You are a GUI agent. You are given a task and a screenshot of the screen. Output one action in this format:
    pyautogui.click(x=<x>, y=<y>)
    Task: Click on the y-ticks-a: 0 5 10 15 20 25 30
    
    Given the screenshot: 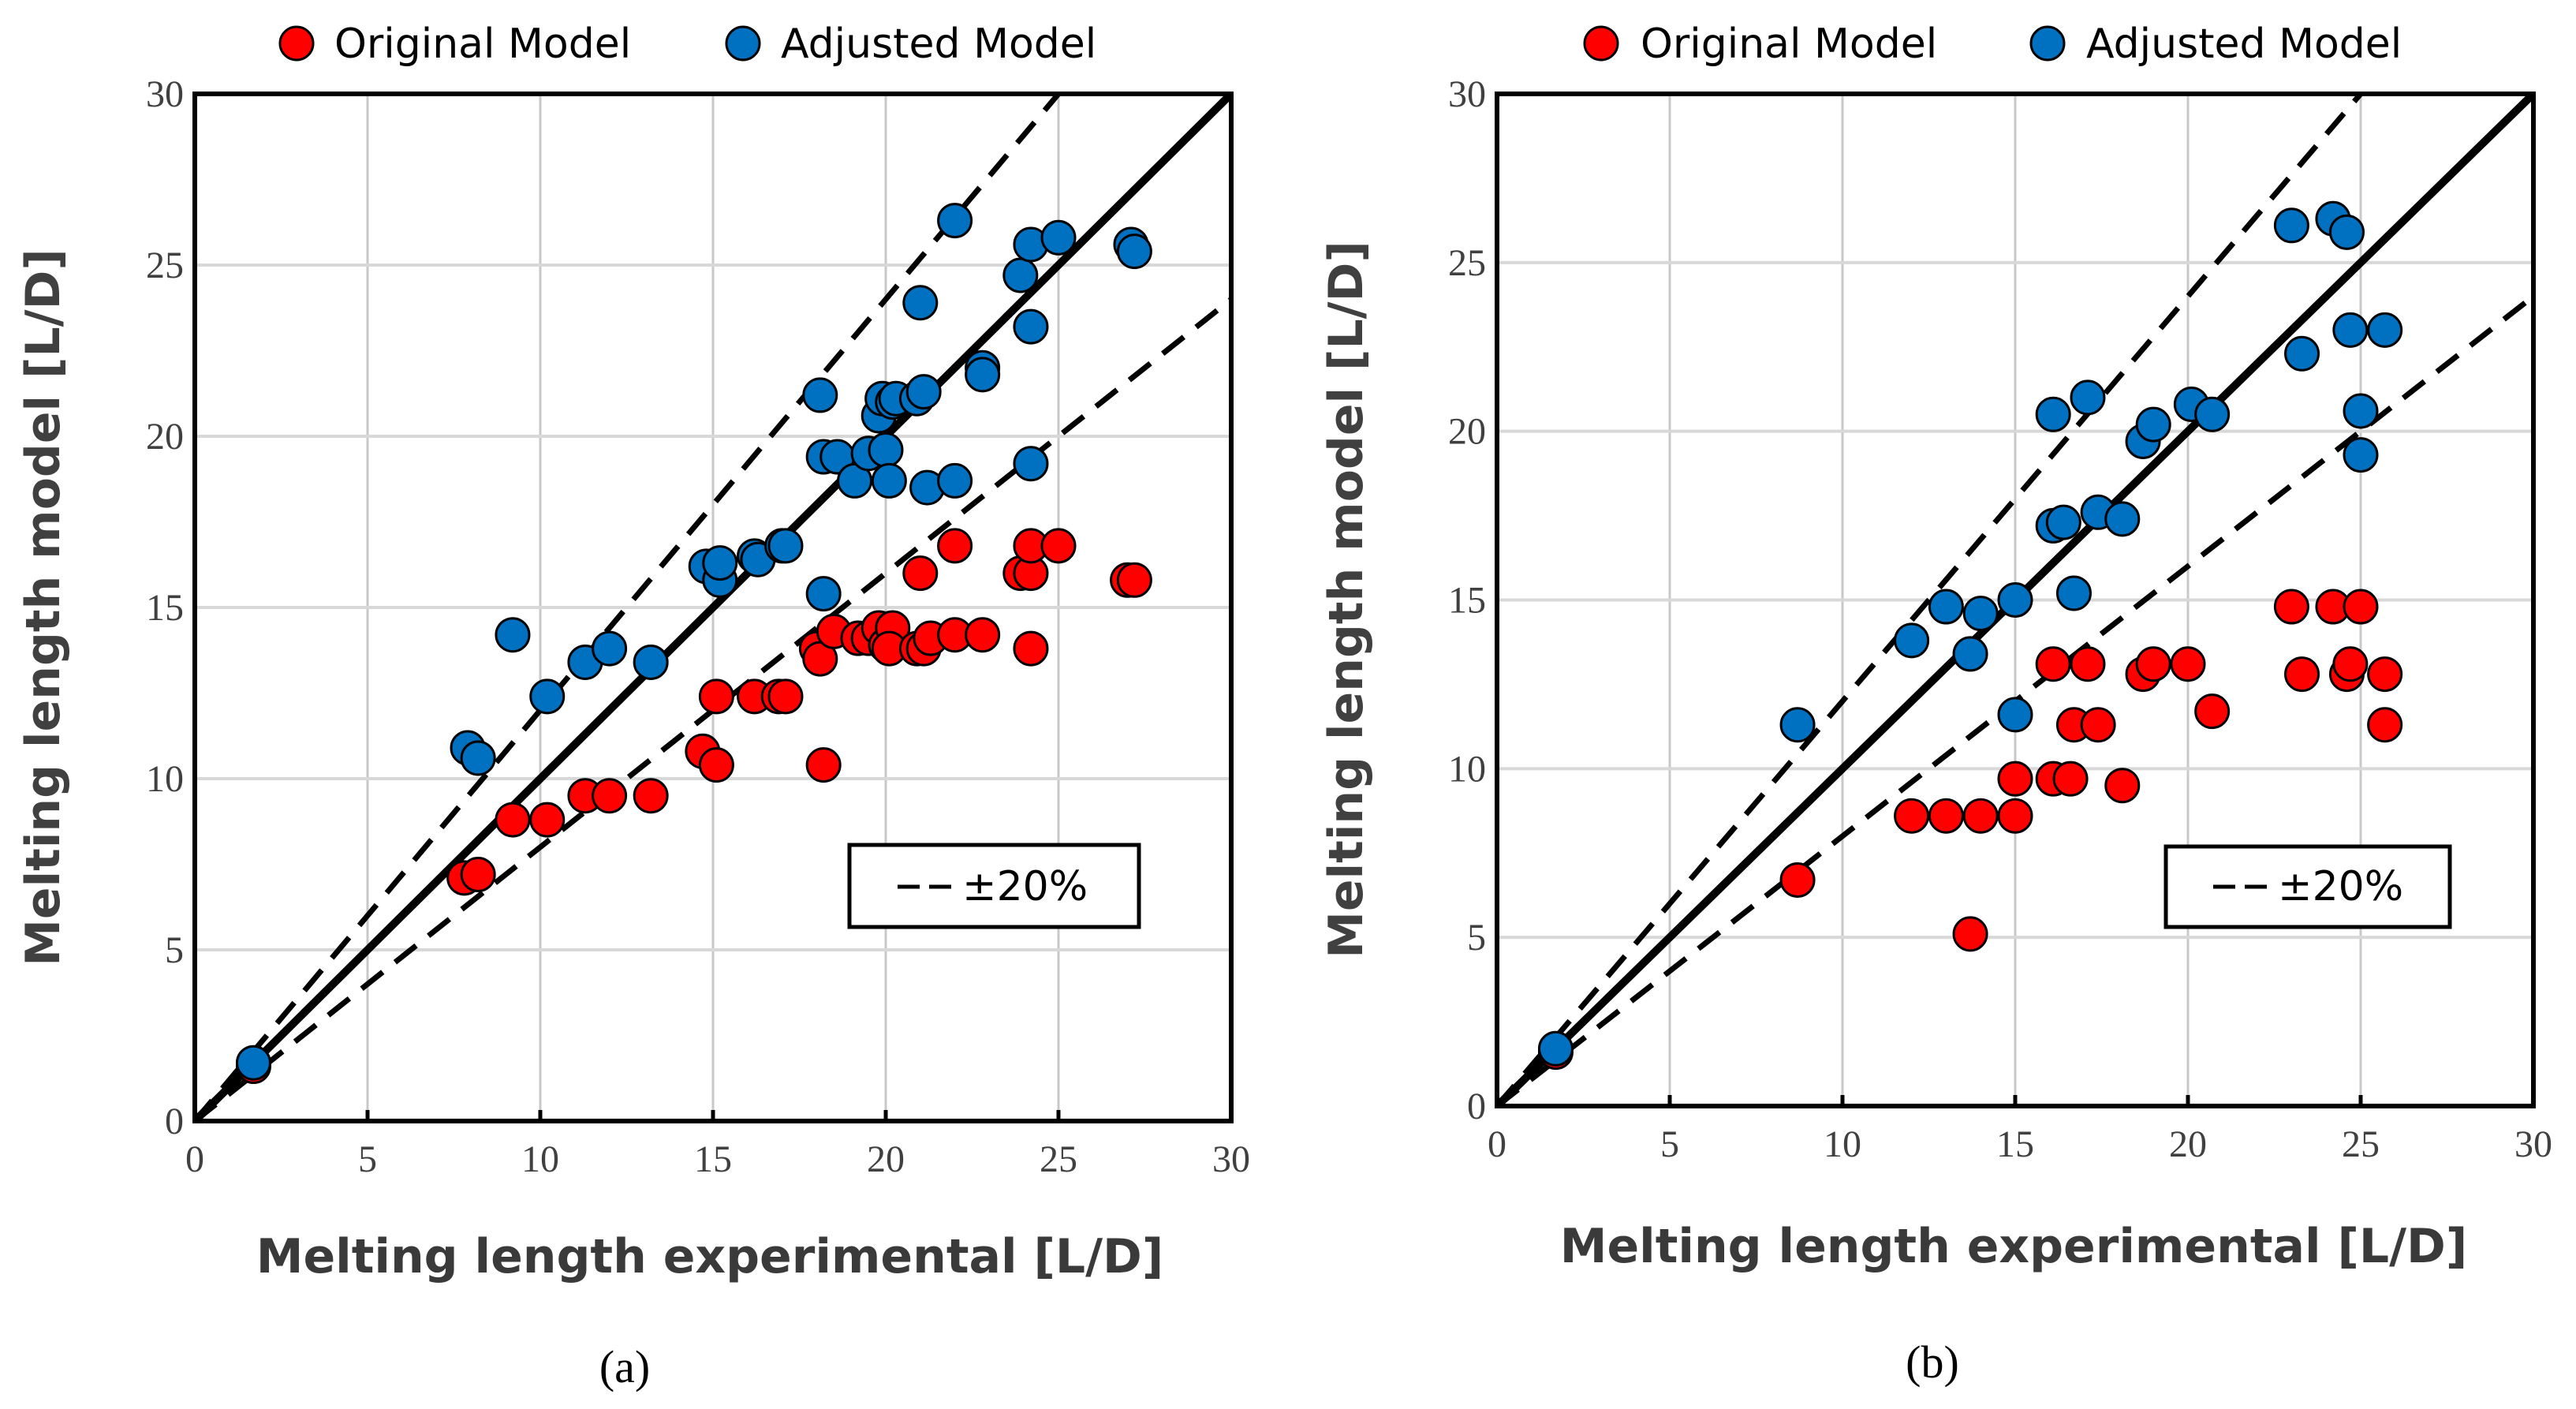 What is the action you would take?
    pyautogui.click(x=165, y=607)
    